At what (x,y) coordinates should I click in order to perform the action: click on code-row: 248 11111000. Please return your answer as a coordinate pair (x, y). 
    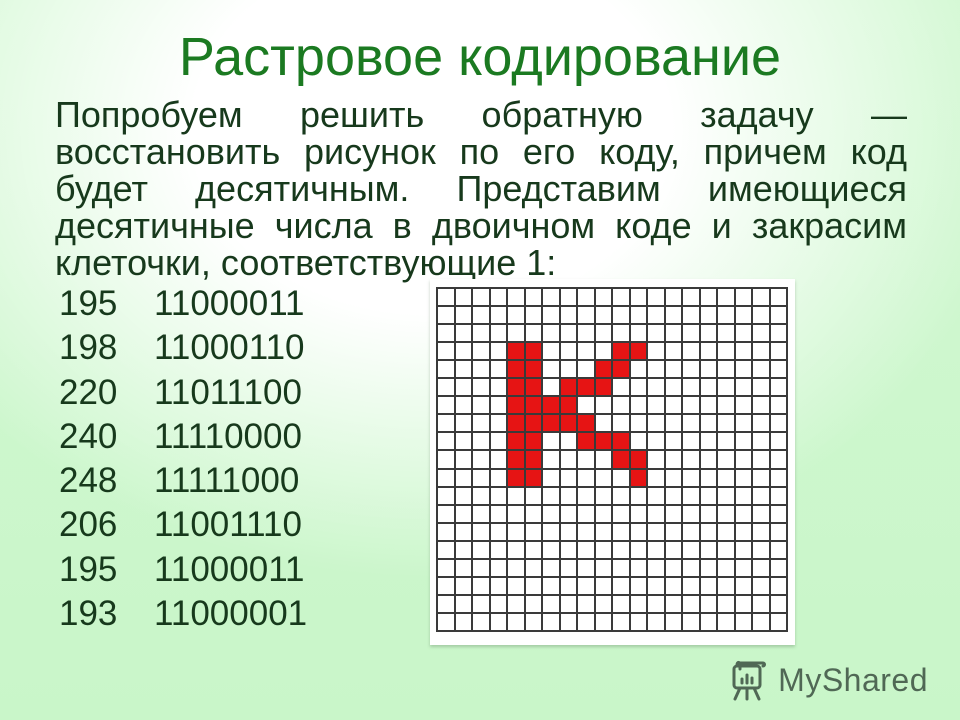
    Looking at the image, I should click on (224, 483).